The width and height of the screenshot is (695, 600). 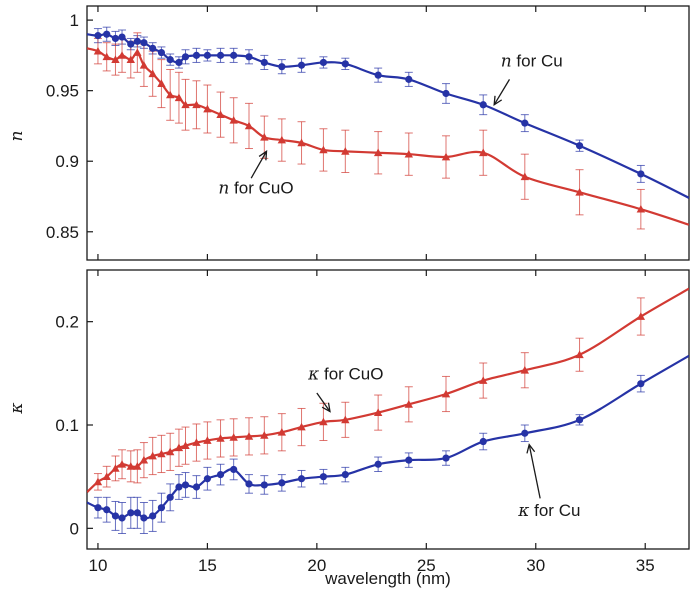 What do you see at coordinates (17, 408) in the screenshot?
I see `y-axis-label-kappa: κ` at bounding box center [17, 408].